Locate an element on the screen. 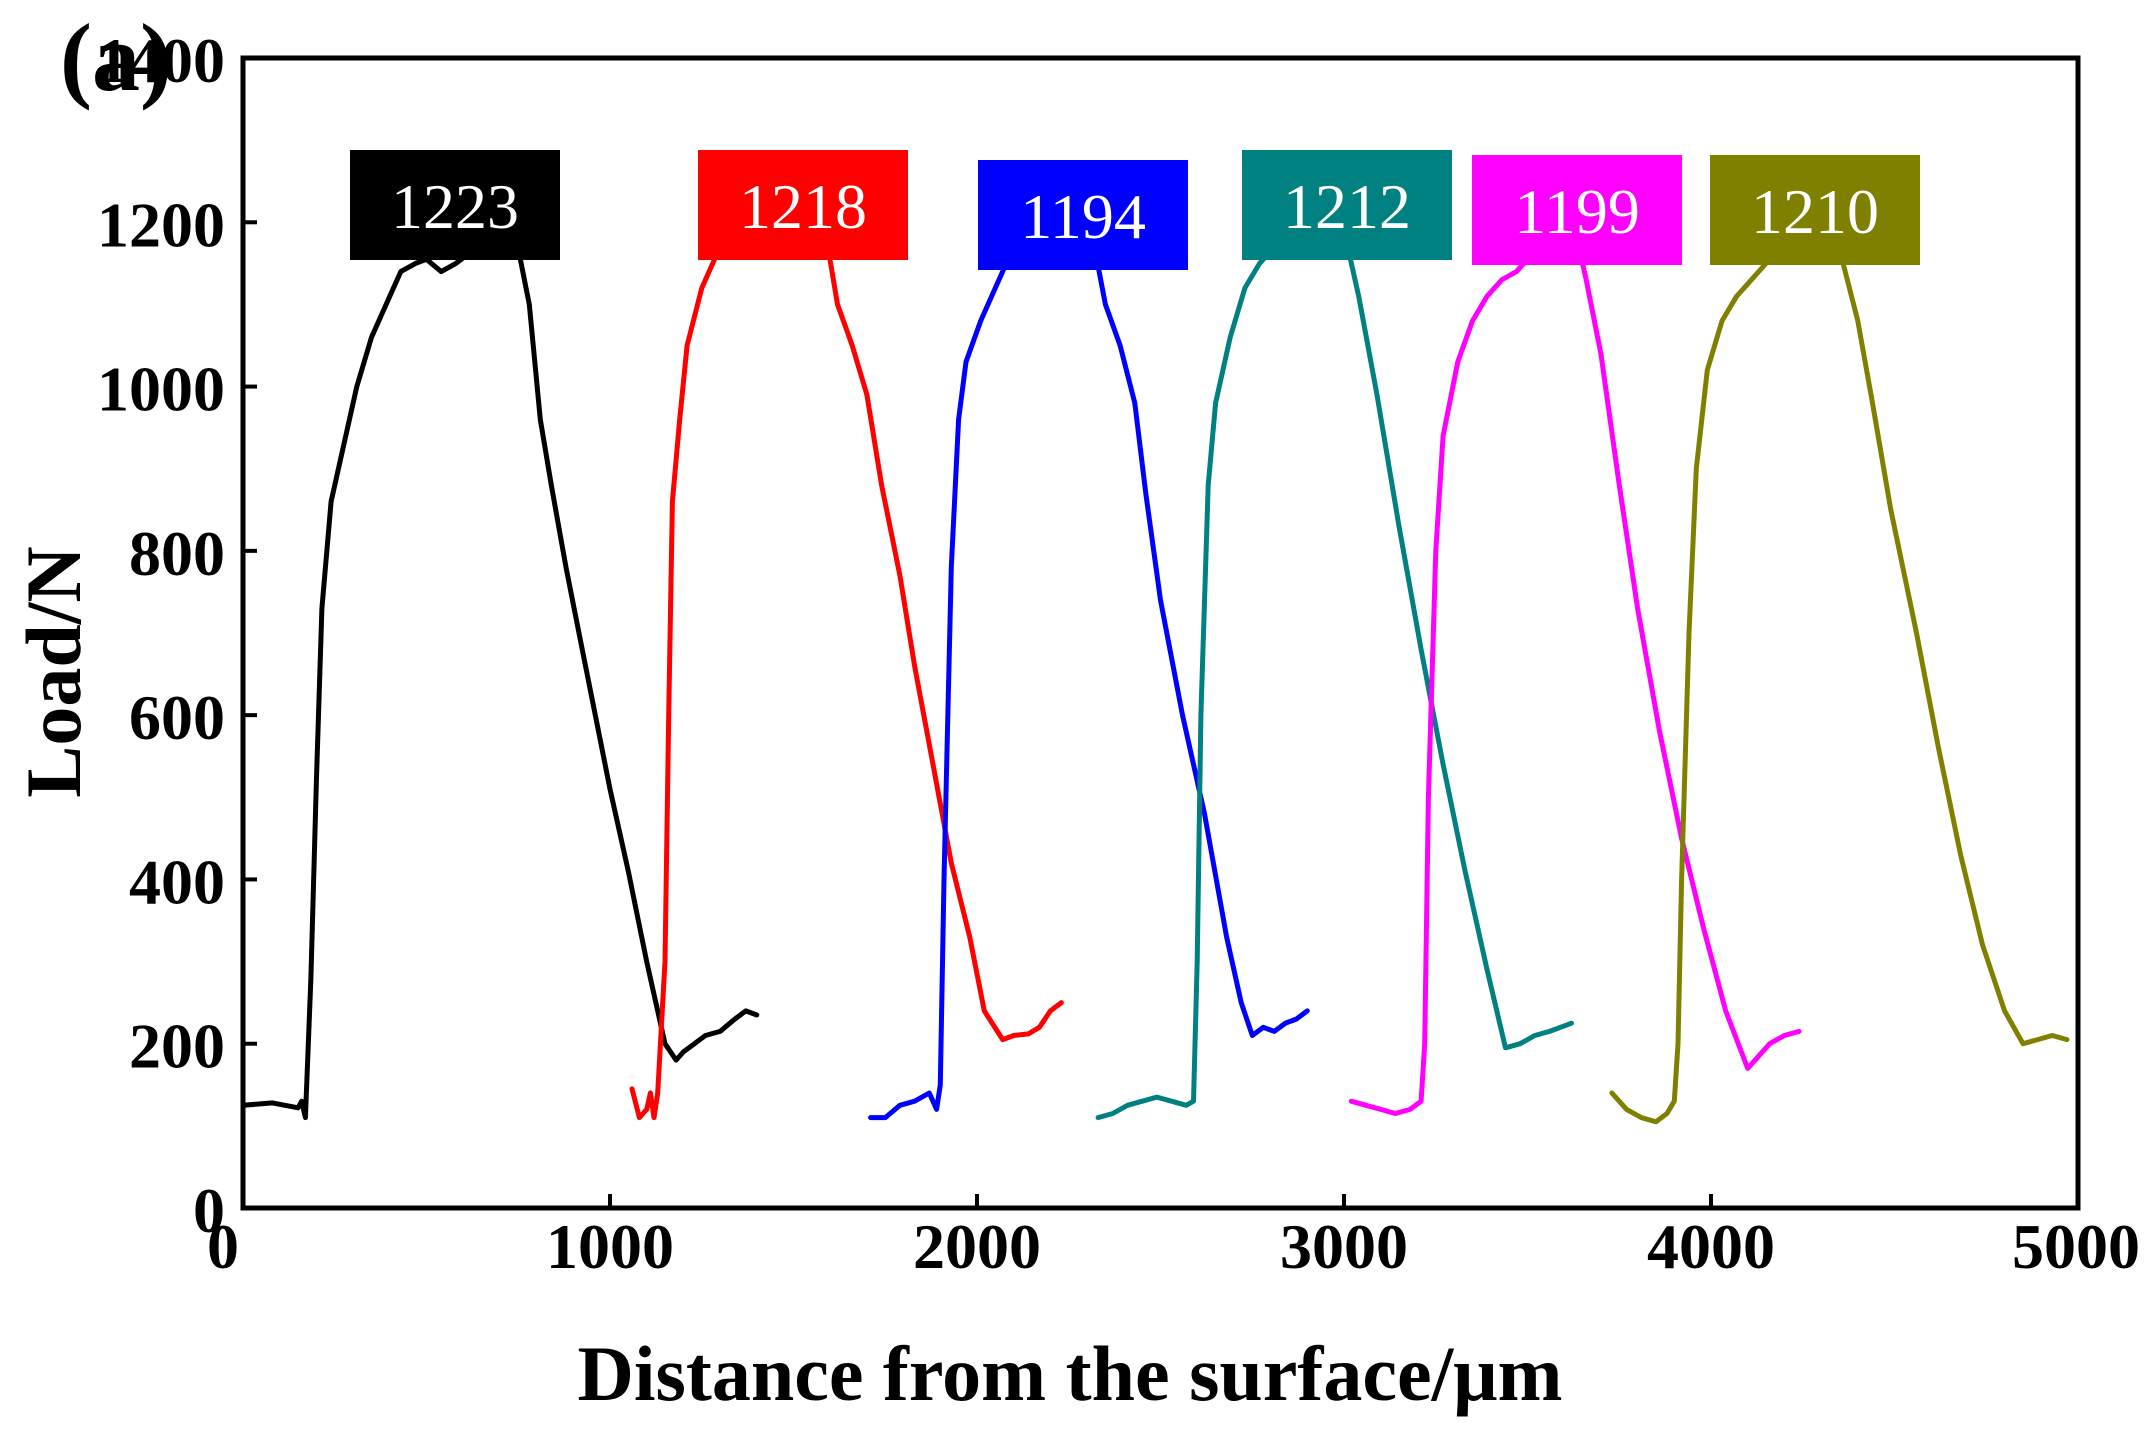  x-tick-label: 0 is located at coordinates (223, 1246).